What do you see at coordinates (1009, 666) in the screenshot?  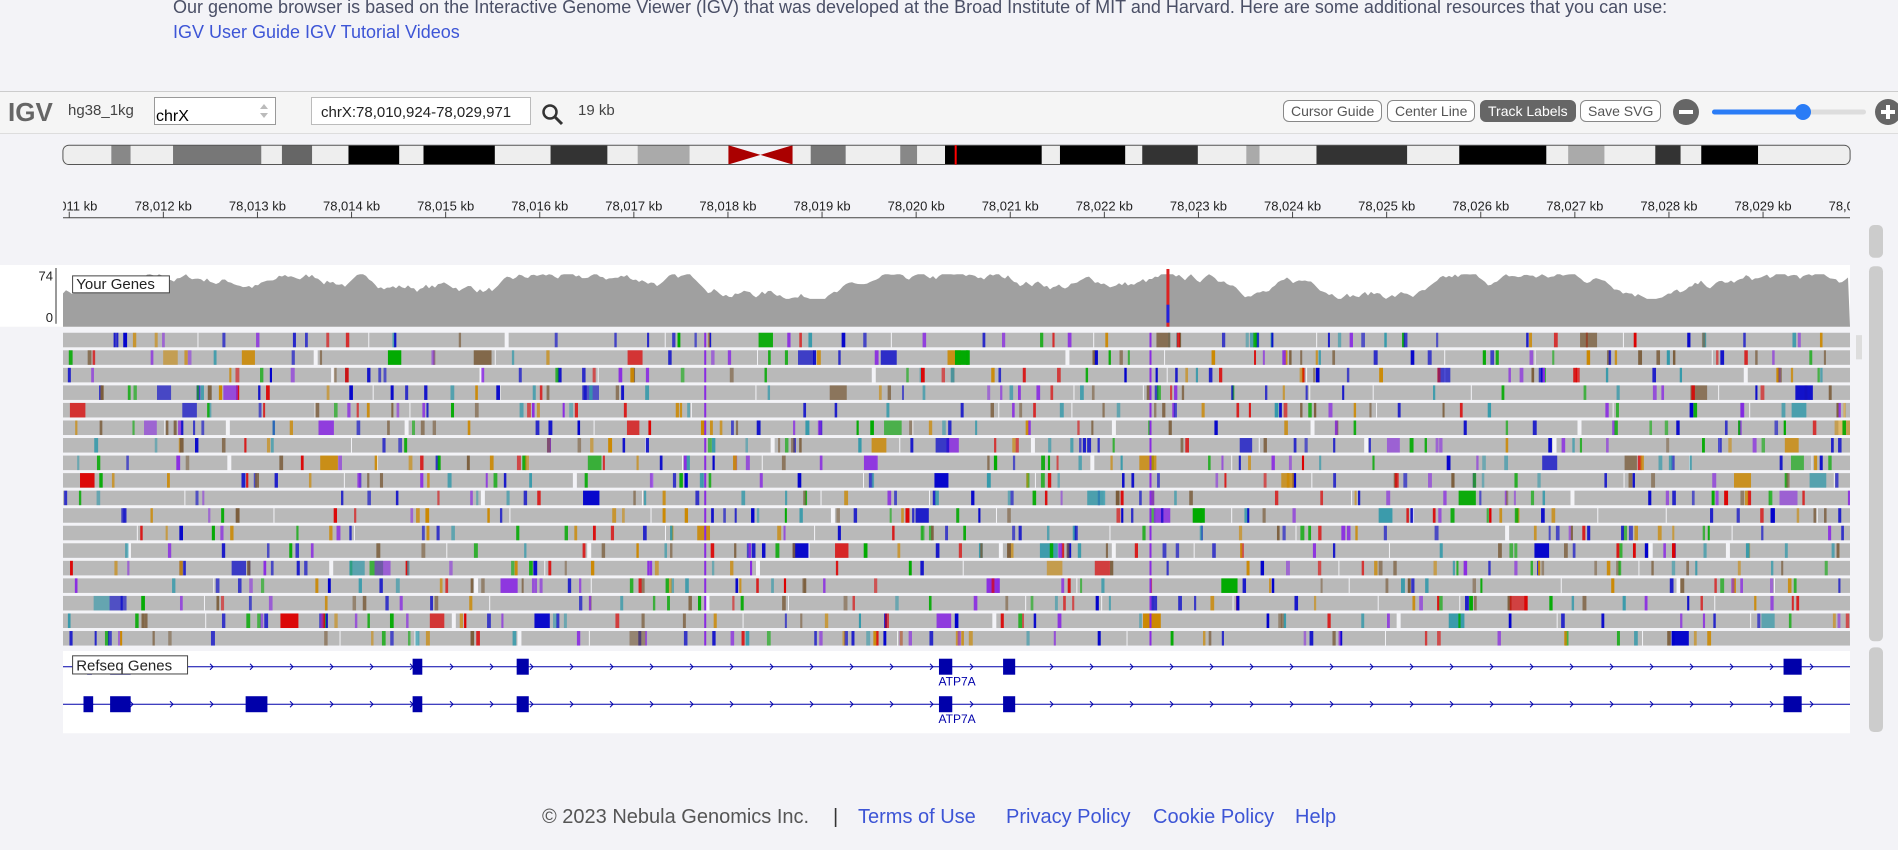 I see `exon` at bounding box center [1009, 666].